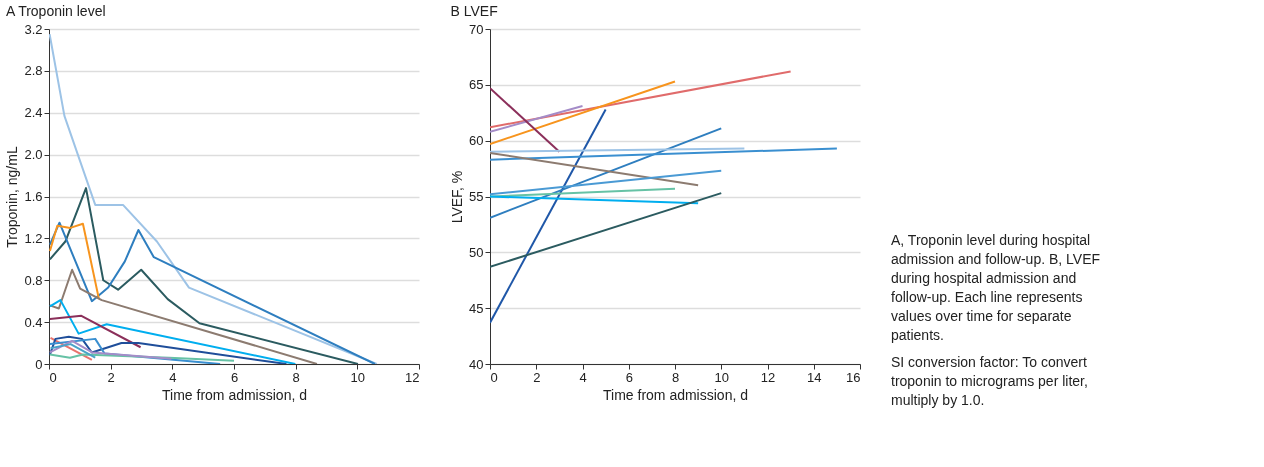  Describe the element at coordinates (33, 113) in the screenshot. I see `y-tick-label: 2.4` at that location.